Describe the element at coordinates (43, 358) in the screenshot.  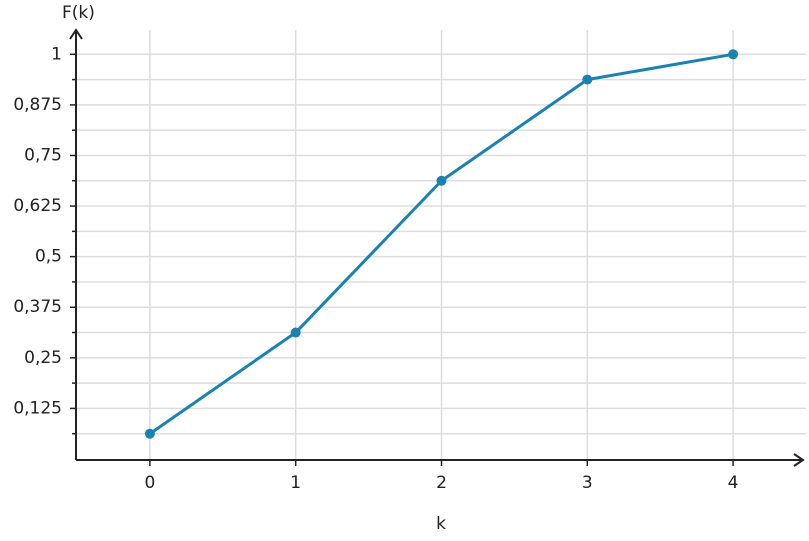
I see `y-tick-label: 0,25` at that location.